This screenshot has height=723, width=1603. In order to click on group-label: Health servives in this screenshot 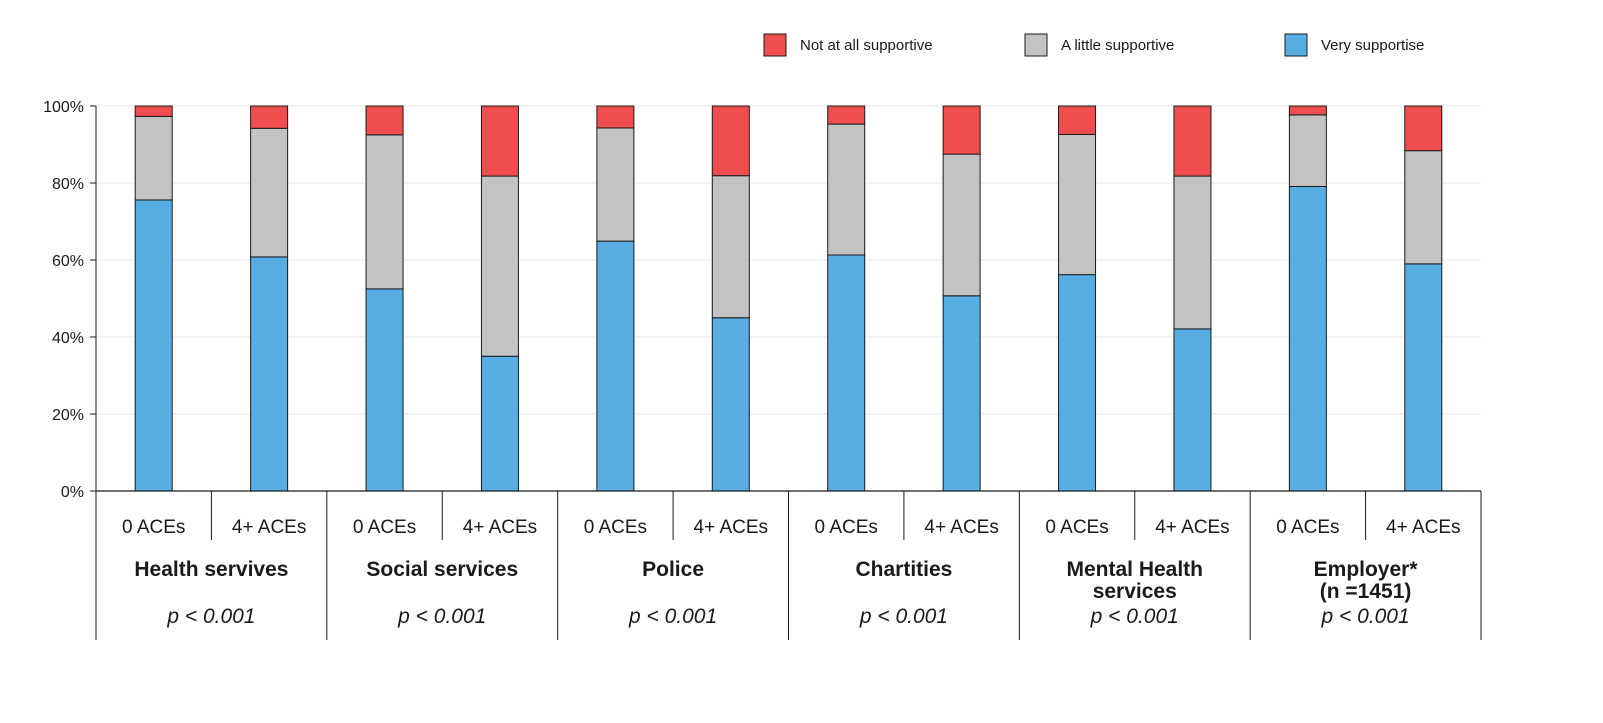, I will do `click(211, 569)`.